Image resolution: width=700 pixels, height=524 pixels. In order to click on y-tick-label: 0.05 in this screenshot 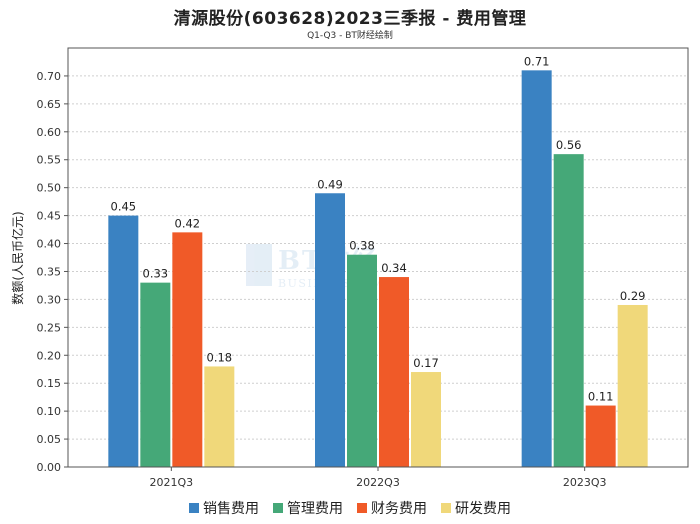, I will do `click(49, 439)`.